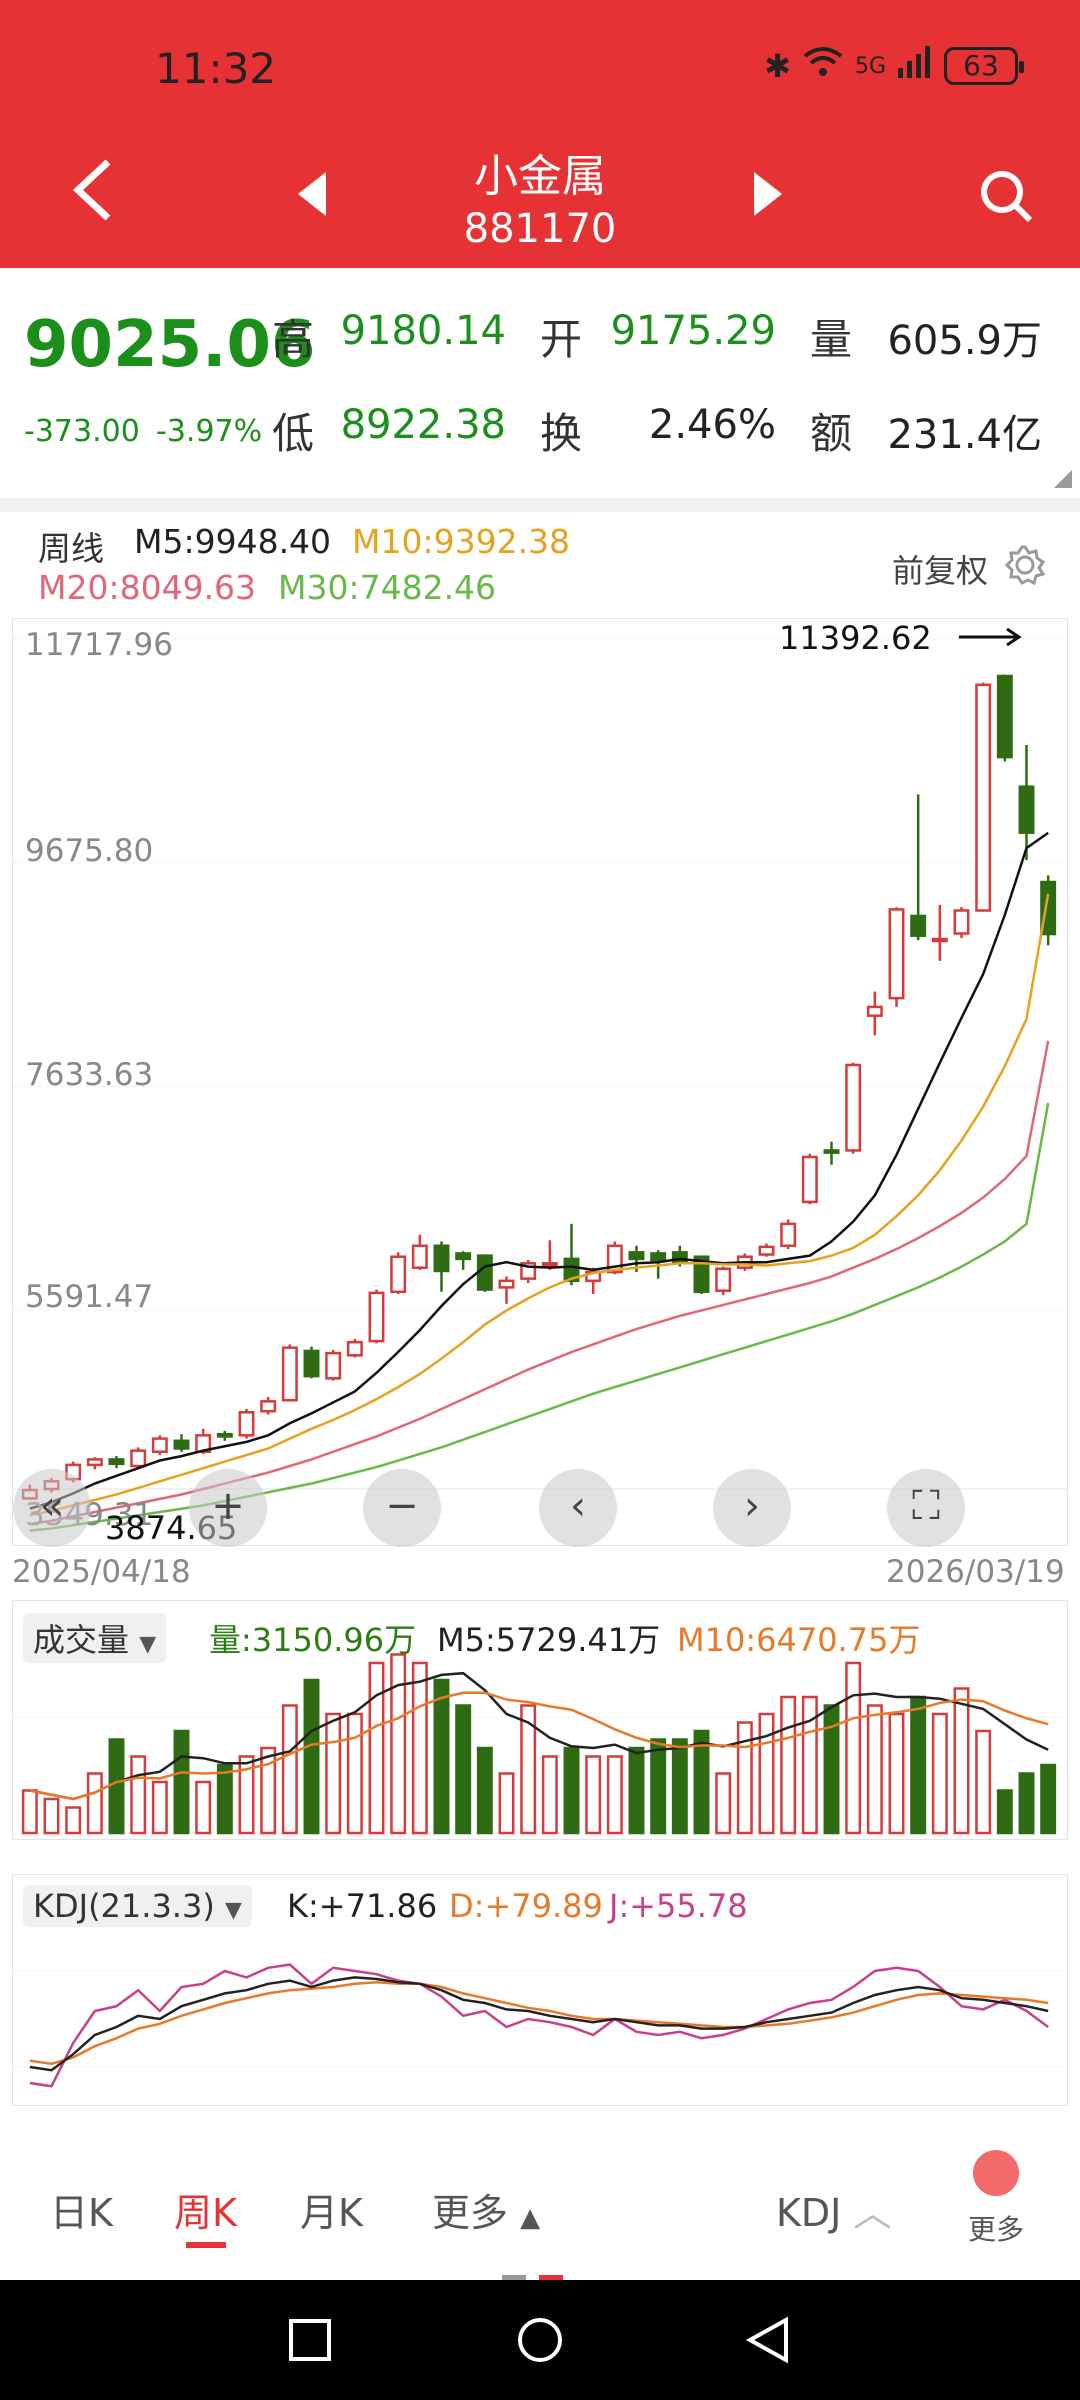  I want to click on kdj-panel: KDJ(21.3.3) ▼ K:+71.86 D:+79.89 J:+55.78, so click(540, 1990).